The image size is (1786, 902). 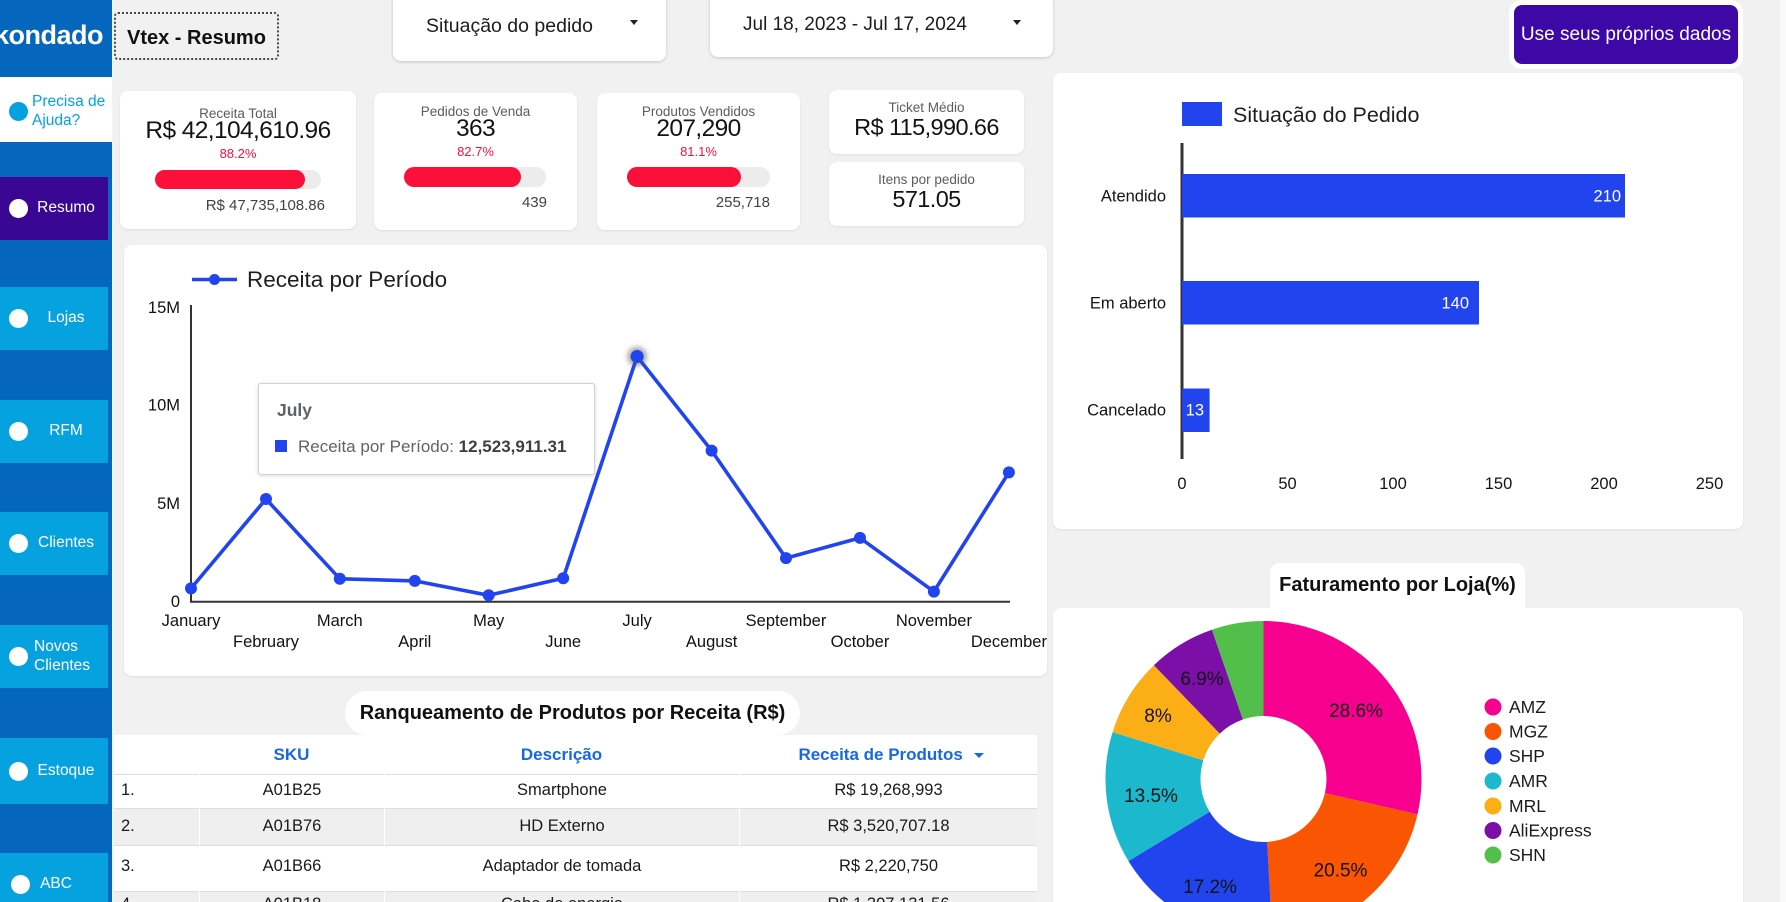 What do you see at coordinates (563, 642) in the screenshot?
I see `svg-text: June` at bounding box center [563, 642].